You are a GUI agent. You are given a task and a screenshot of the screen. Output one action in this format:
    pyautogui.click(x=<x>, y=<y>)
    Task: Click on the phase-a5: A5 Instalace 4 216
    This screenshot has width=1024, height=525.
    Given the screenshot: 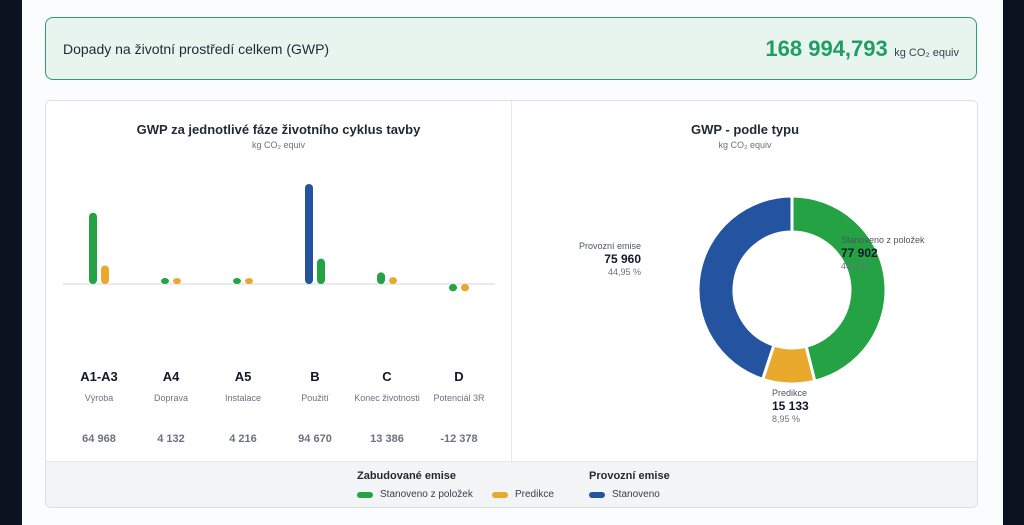 What is the action you would take?
    pyautogui.click(x=243, y=407)
    